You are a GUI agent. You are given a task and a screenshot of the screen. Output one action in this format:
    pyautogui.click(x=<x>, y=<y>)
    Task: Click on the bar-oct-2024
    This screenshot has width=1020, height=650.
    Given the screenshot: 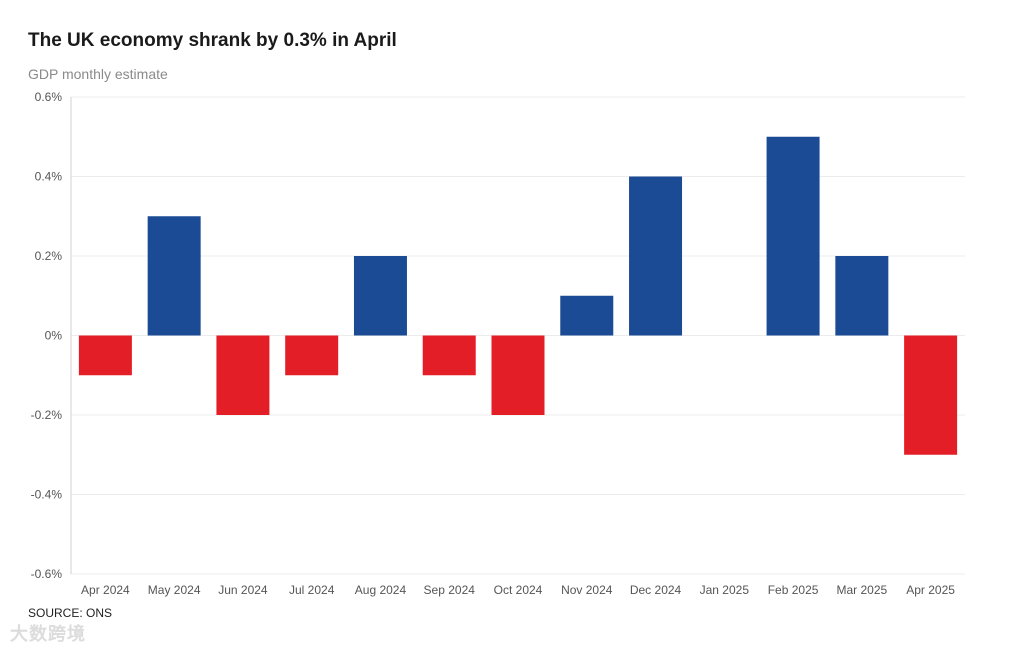 What is the action you would take?
    pyautogui.click(x=518, y=375)
    